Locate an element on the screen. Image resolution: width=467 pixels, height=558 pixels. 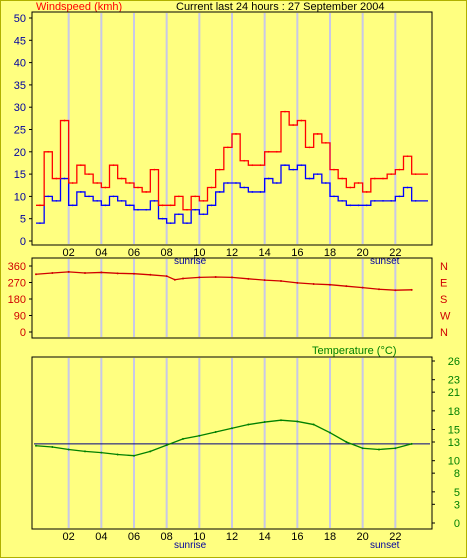
y-tick-label: 21 is located at coordinates (454, 393).